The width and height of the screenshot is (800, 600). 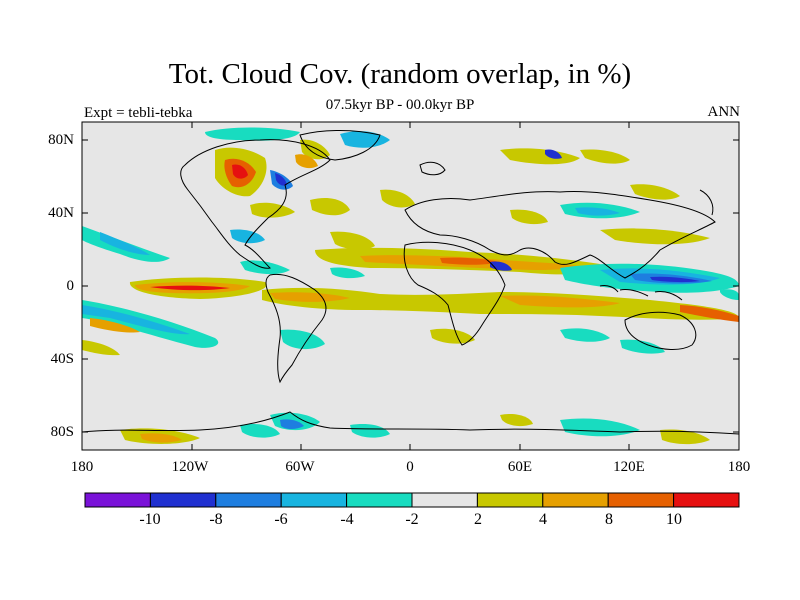 I want to click on lon-label-180w: 180, so click(x=82, y=467).